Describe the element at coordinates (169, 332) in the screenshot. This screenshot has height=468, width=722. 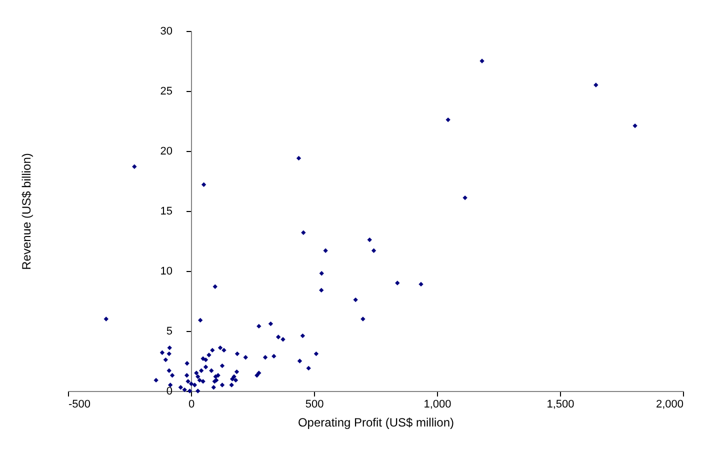
I see `y-tick-label: 5` at that location.